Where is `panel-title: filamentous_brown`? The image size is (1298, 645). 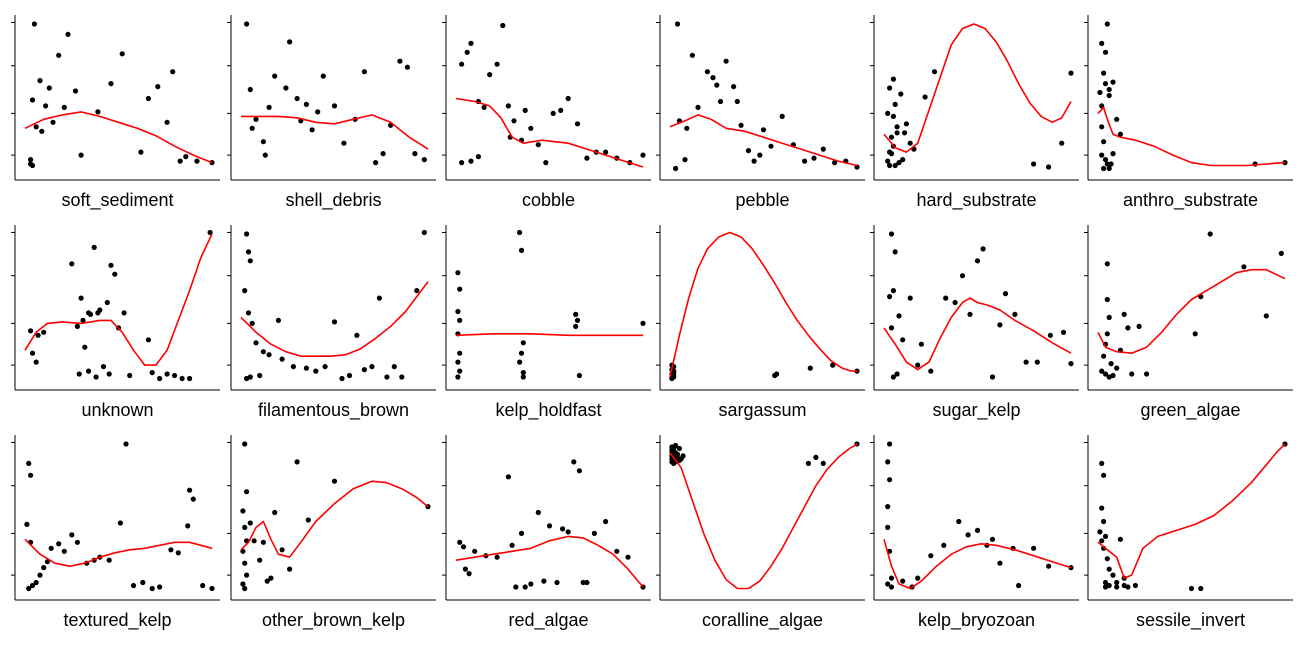 panel-title: filamentous_brown is located at coordinates (333, 410).